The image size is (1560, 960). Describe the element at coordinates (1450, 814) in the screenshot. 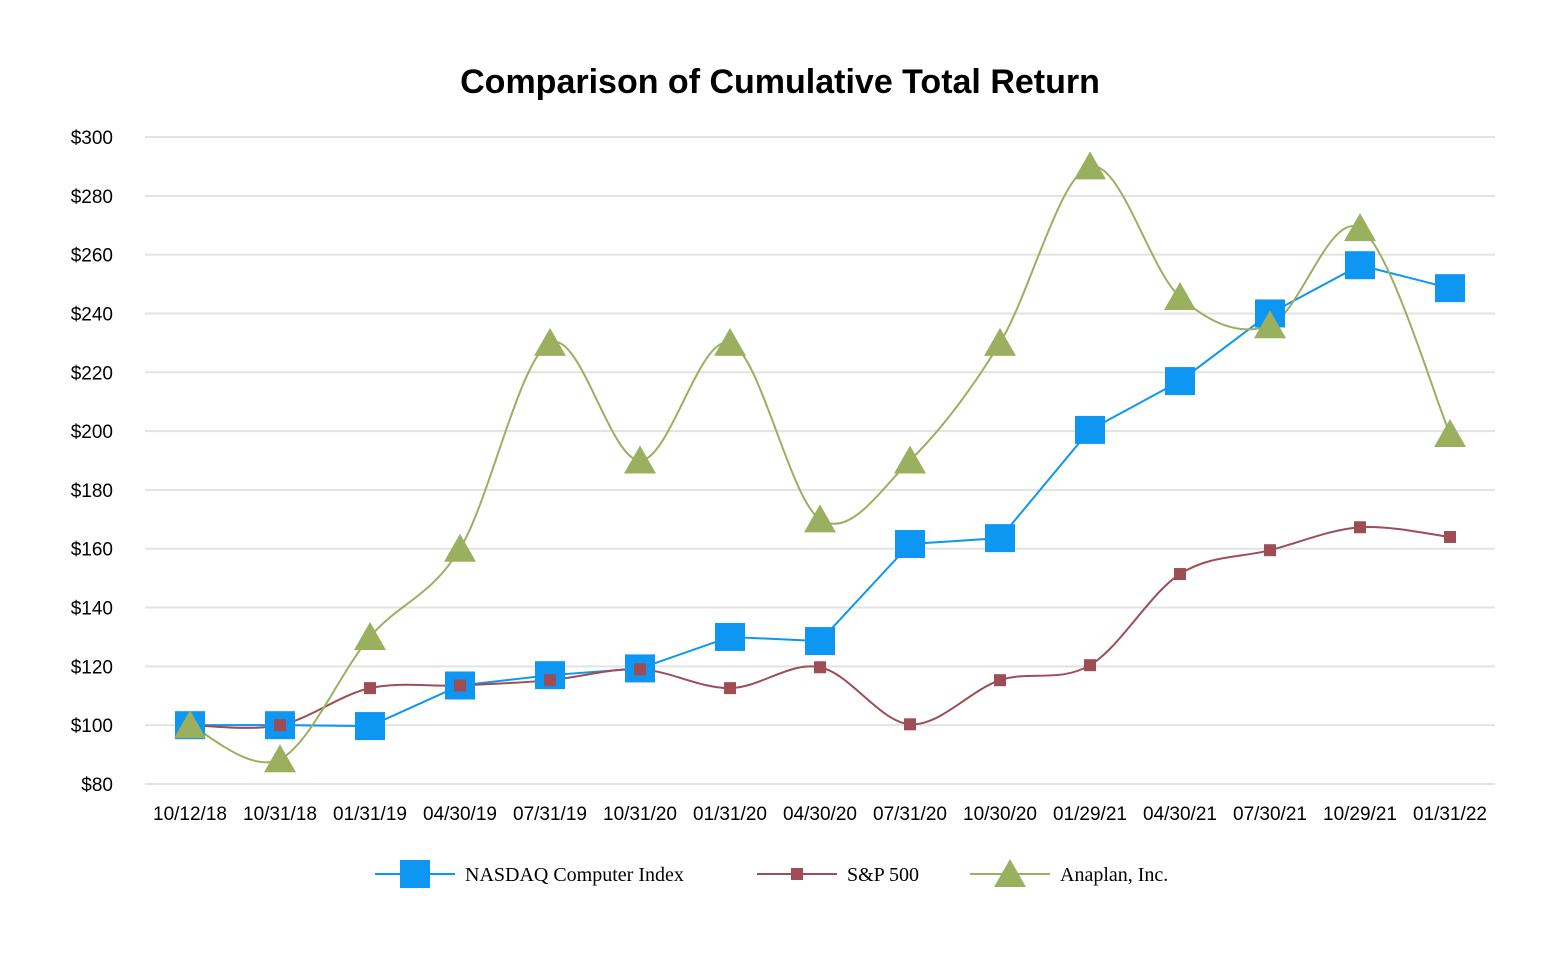

I see `x-tick-label: 01/31/22` at that location.